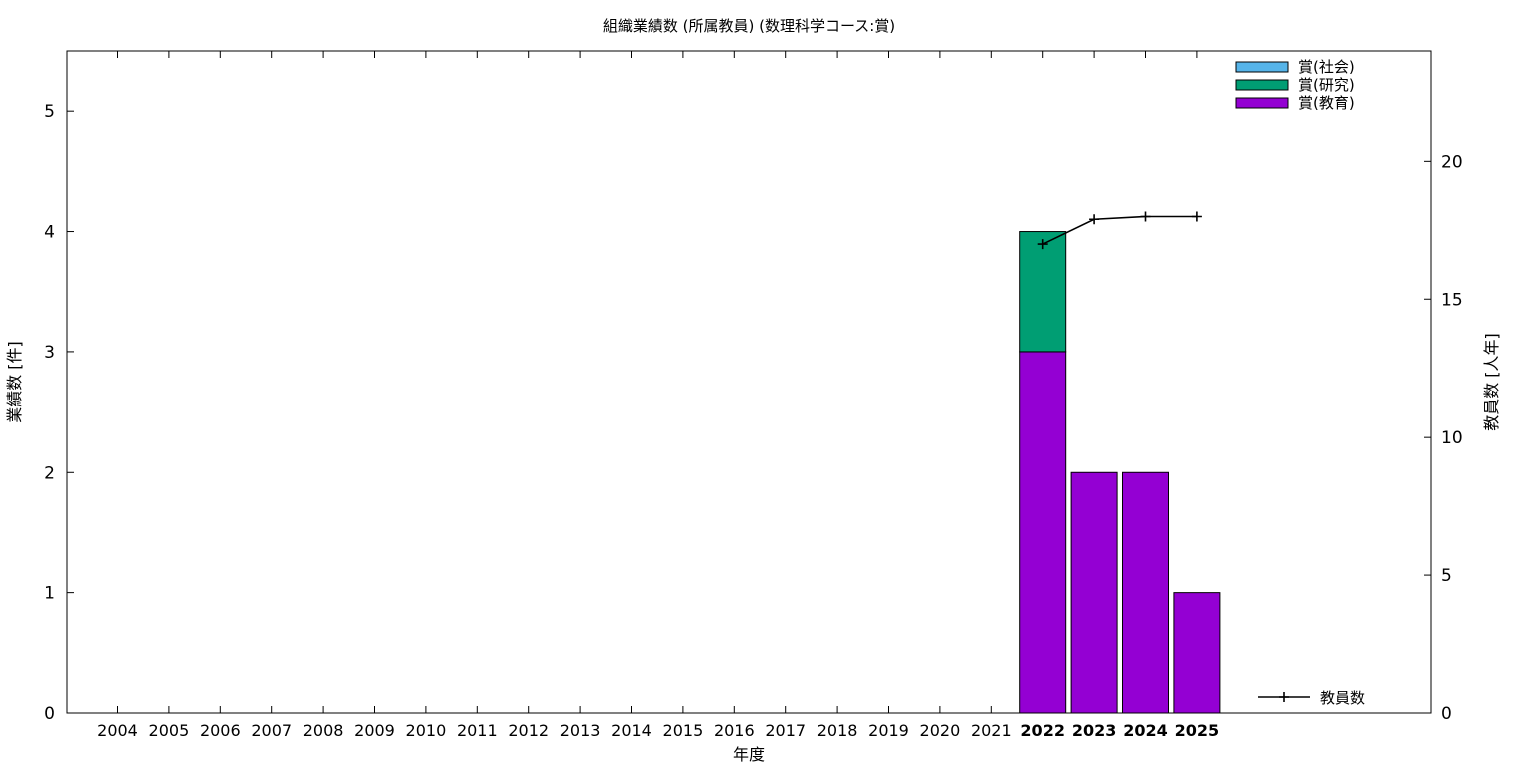 Image resolution: width=1536 pixels, height=768 pixels. I want to click on x-tick-label: 2007, so click(271, 730).